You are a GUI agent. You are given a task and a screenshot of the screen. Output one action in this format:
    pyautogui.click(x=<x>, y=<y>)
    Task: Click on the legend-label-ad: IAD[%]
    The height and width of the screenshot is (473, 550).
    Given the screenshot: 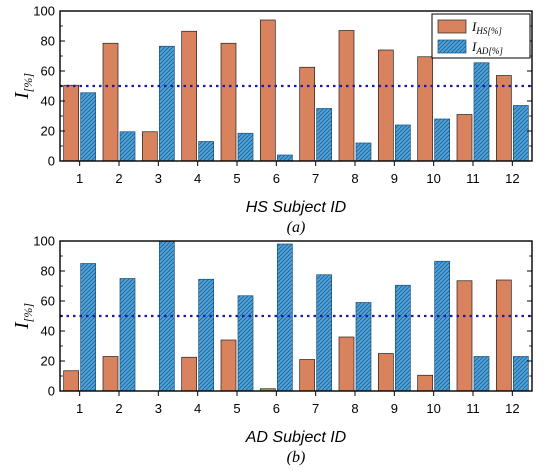 What is the action you would take?
    pyautogui.click(x=487, y=47)
    